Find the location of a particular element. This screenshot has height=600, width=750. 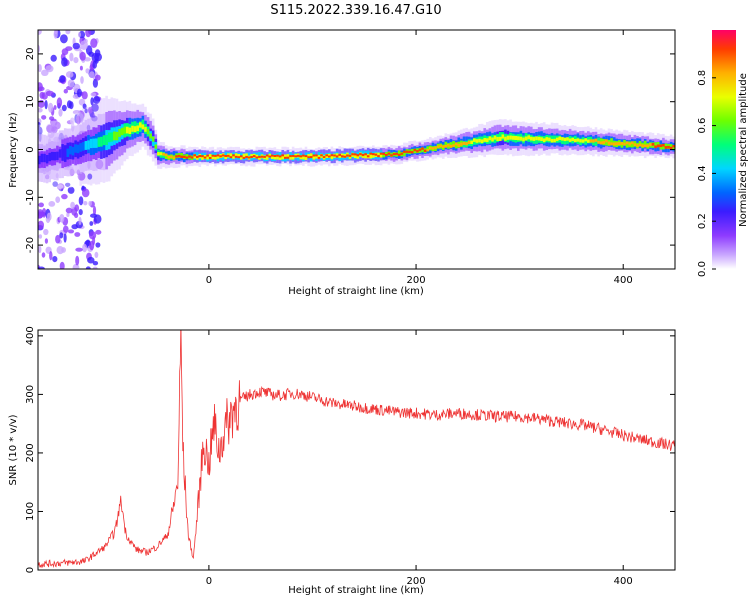

spectrogram-y-label: Frequency (Hz) is located at coordinates (13, 150).